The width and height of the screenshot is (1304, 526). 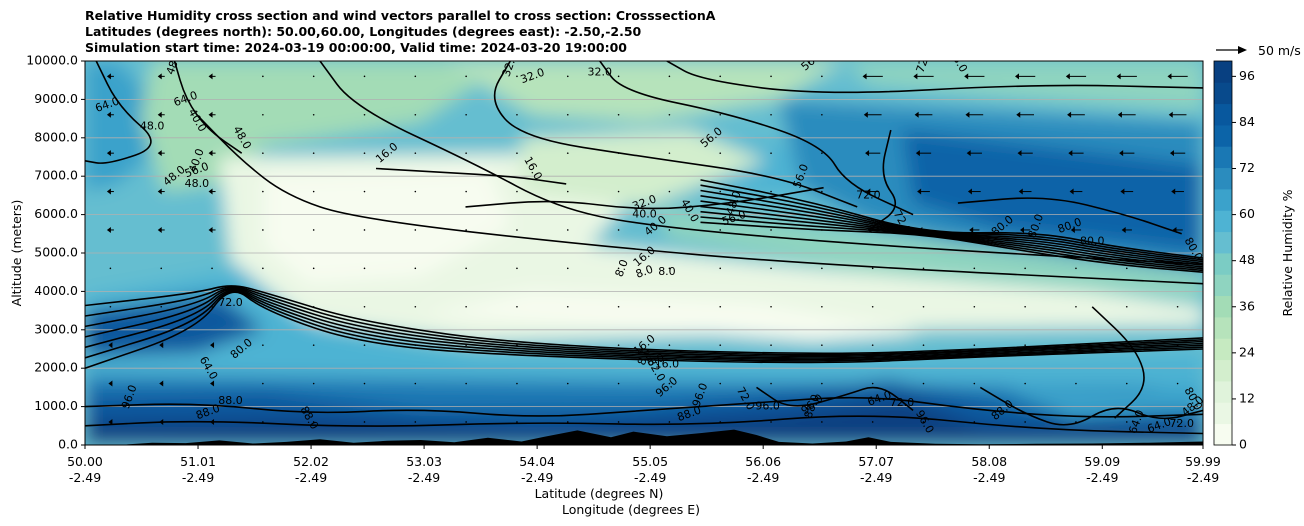 I want to click on y-tick-label-9: 9000.0, so click(x=56, y=98).